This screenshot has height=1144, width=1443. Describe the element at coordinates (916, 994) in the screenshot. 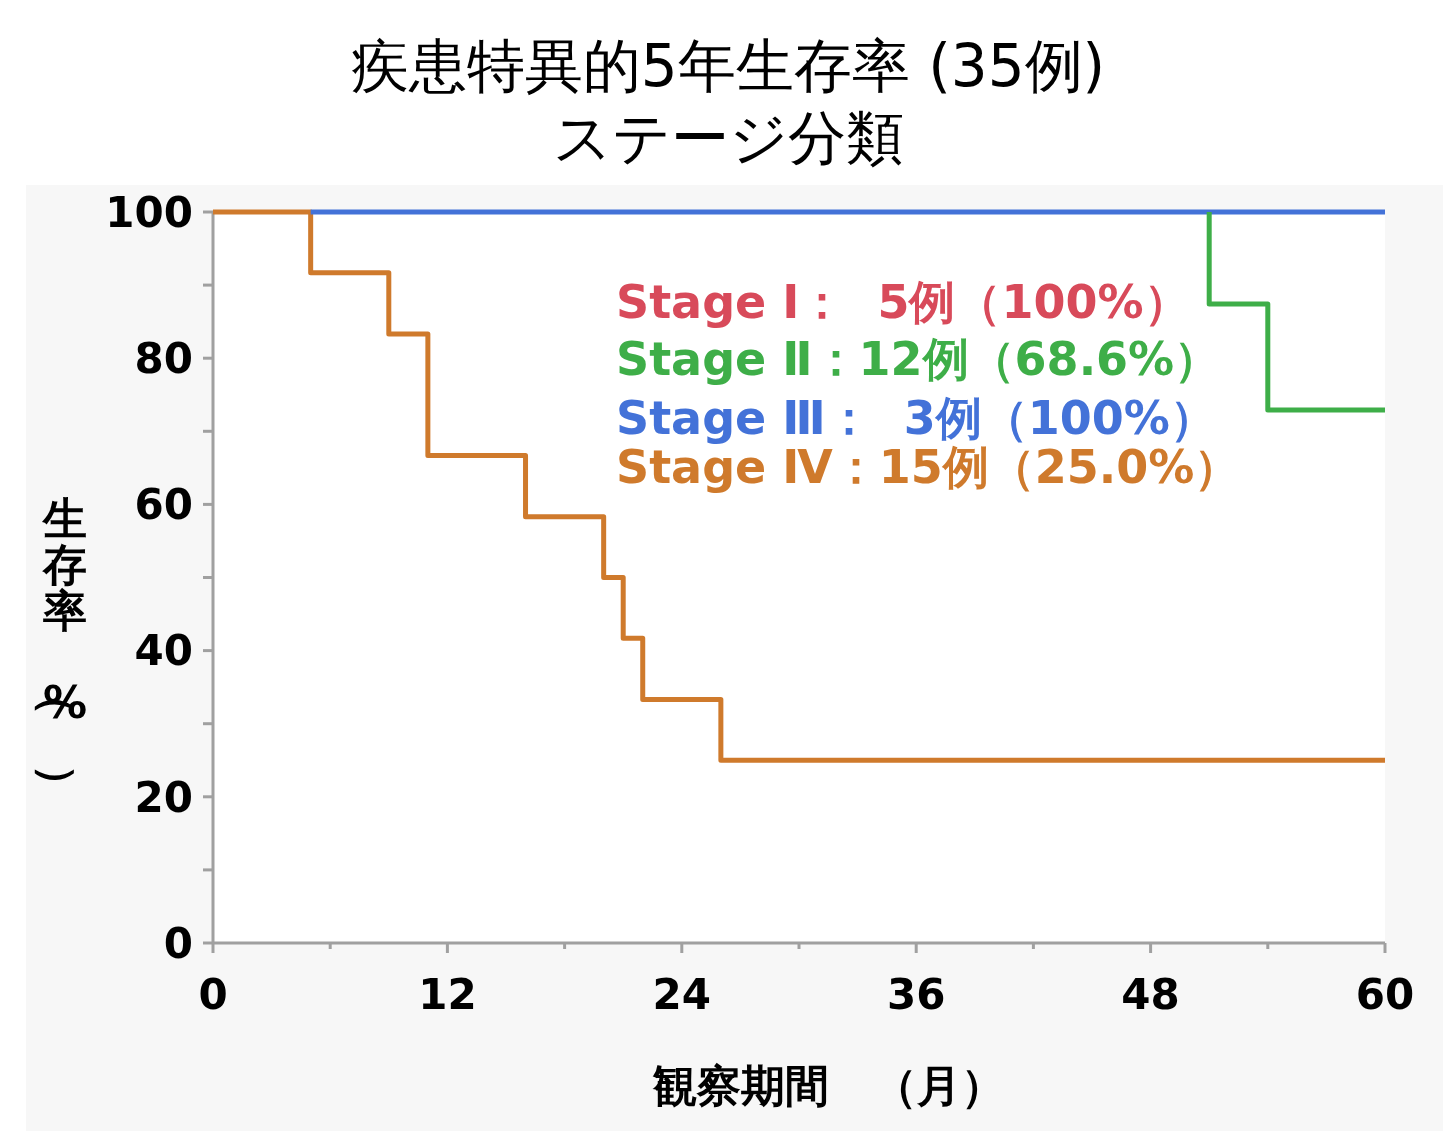

I see `x-tick-label: 36` at that location.